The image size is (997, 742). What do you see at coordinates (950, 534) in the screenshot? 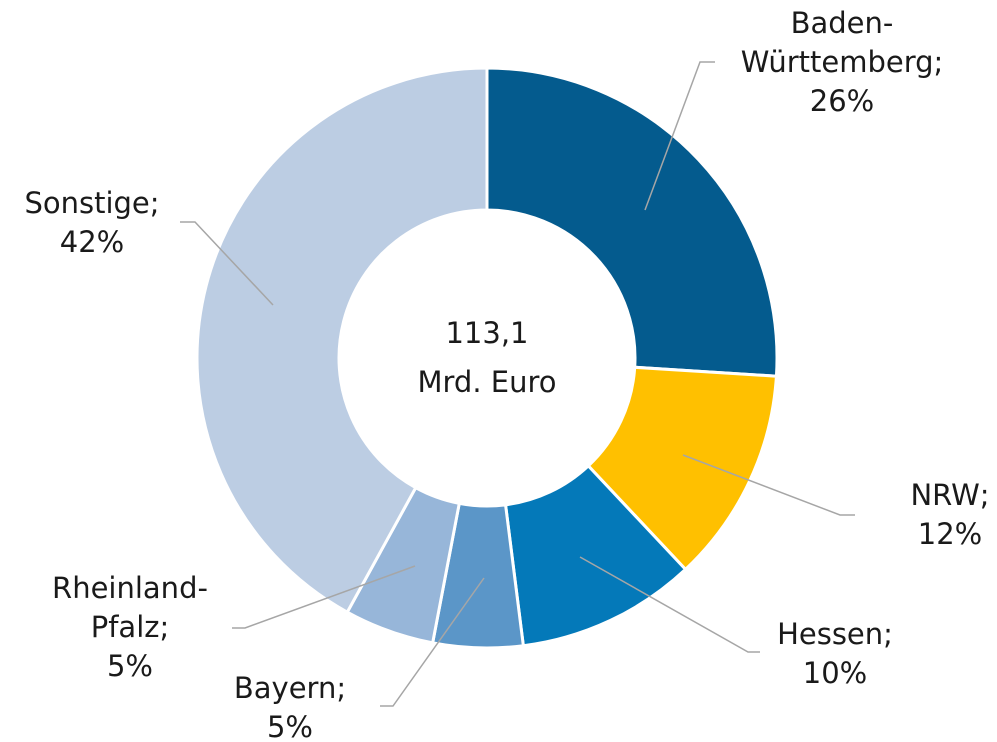
I see `value-label: 12%` at bounding box center [950, 534].